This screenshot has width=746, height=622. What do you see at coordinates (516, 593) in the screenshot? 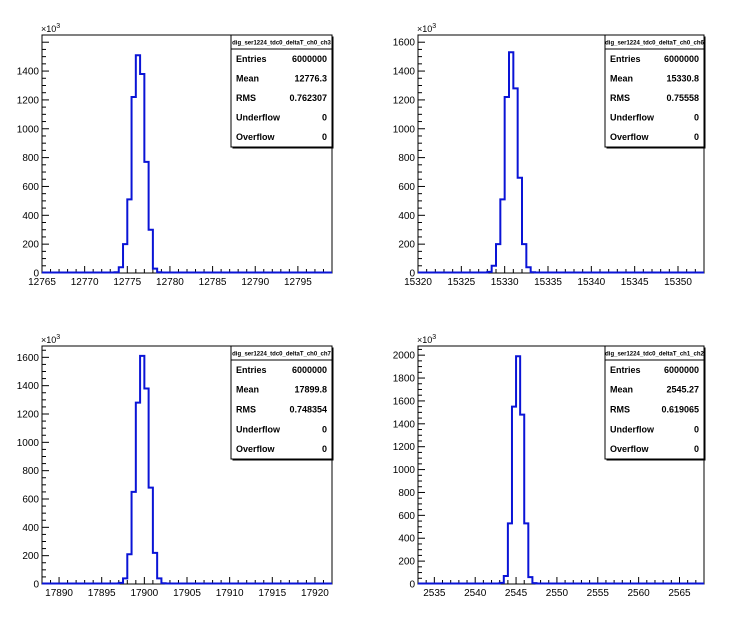
I see `x-tick-label: 2545` at bounding box center [516, 593].